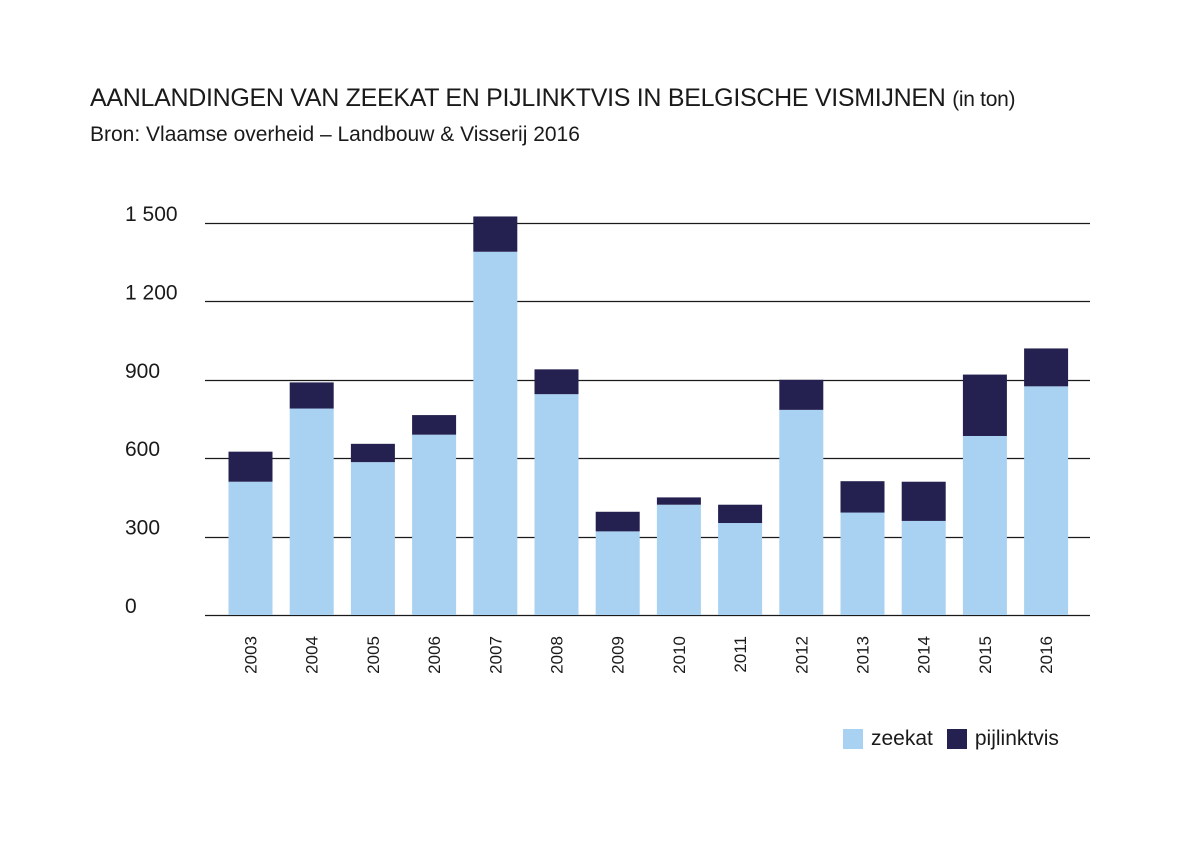  What do you see at coordinates (250, 548) in the screenshot?
I see `bar-zeekat-2003` at bounding box center [250, 548].